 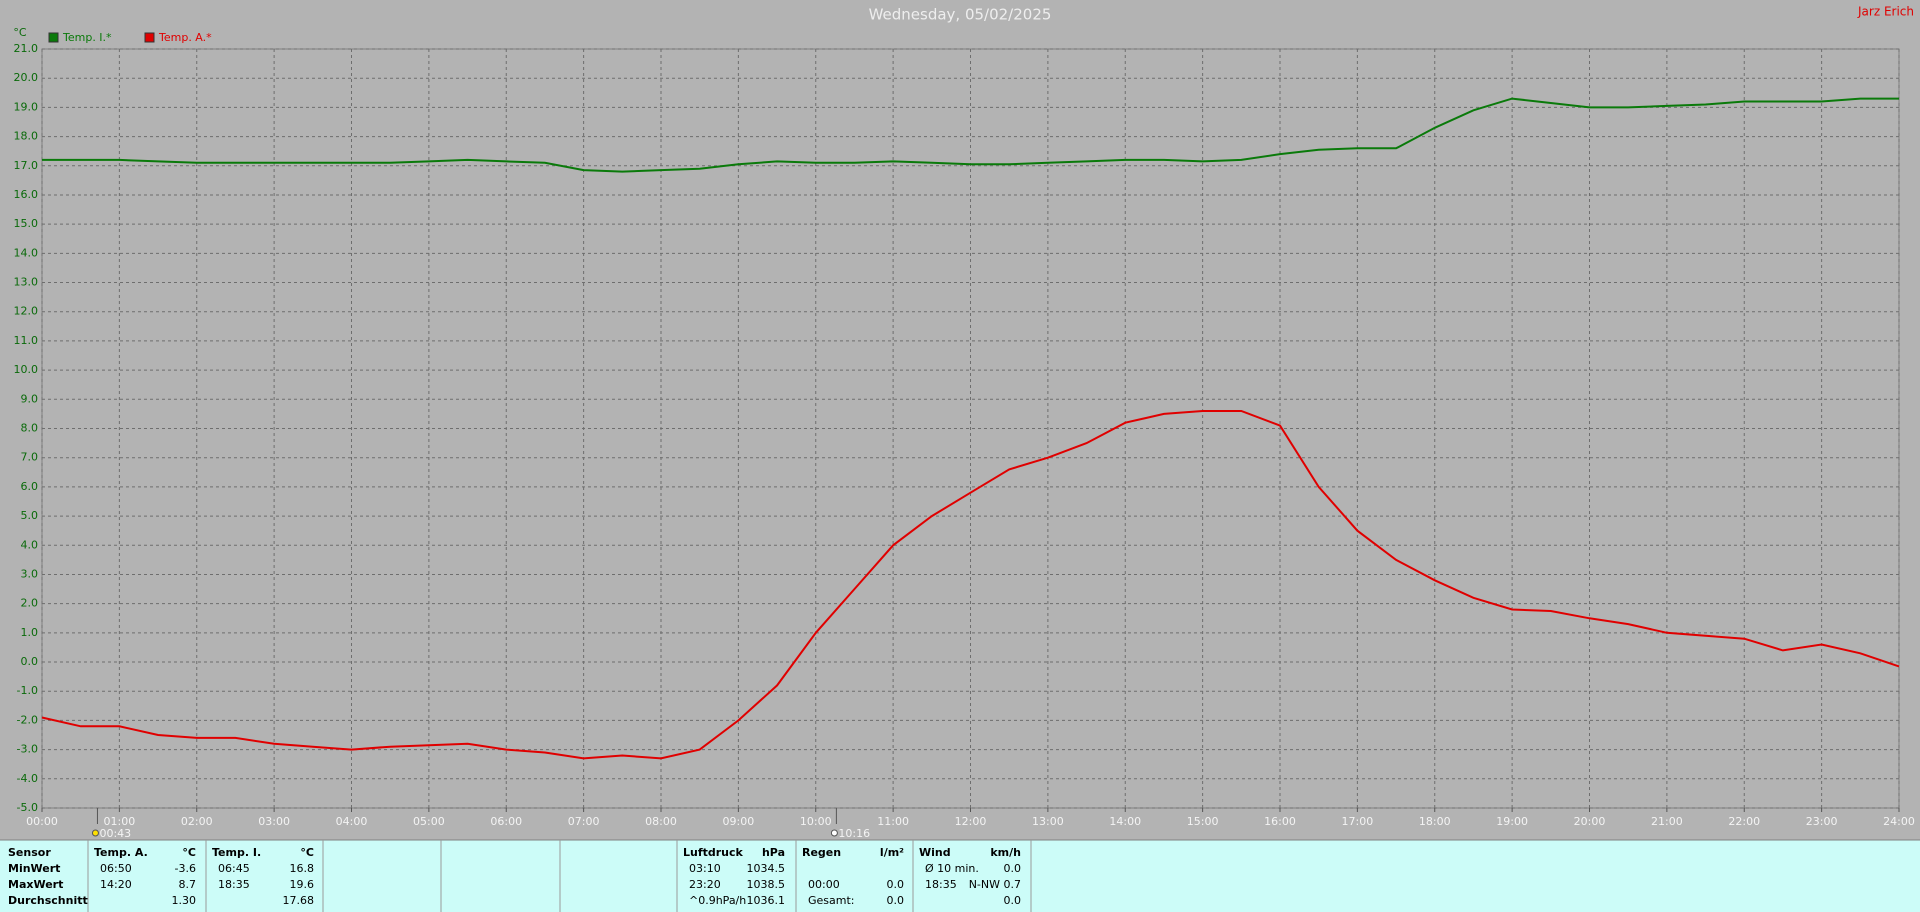 What do you see at coordinates (48, 900) in the screenshot?
I see `row-label: Durchschnitt` at bounding box center [48, 900].